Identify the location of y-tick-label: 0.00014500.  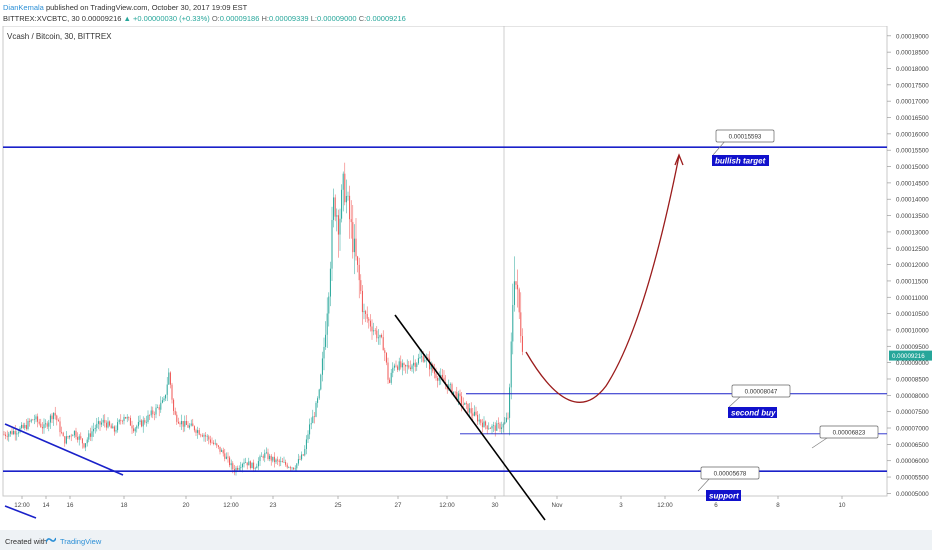
(912, 183).